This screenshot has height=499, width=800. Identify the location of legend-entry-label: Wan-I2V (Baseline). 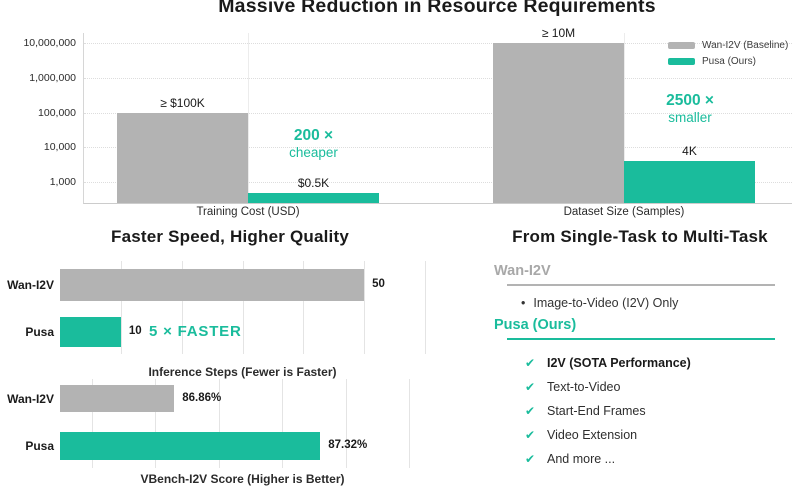
(745, 45).